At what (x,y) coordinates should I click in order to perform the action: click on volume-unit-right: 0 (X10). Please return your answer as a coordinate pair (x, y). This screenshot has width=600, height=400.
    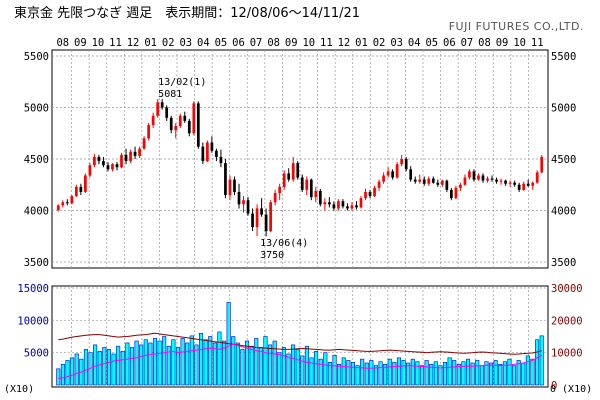
    Looking at the image, I should click on (571, 389).